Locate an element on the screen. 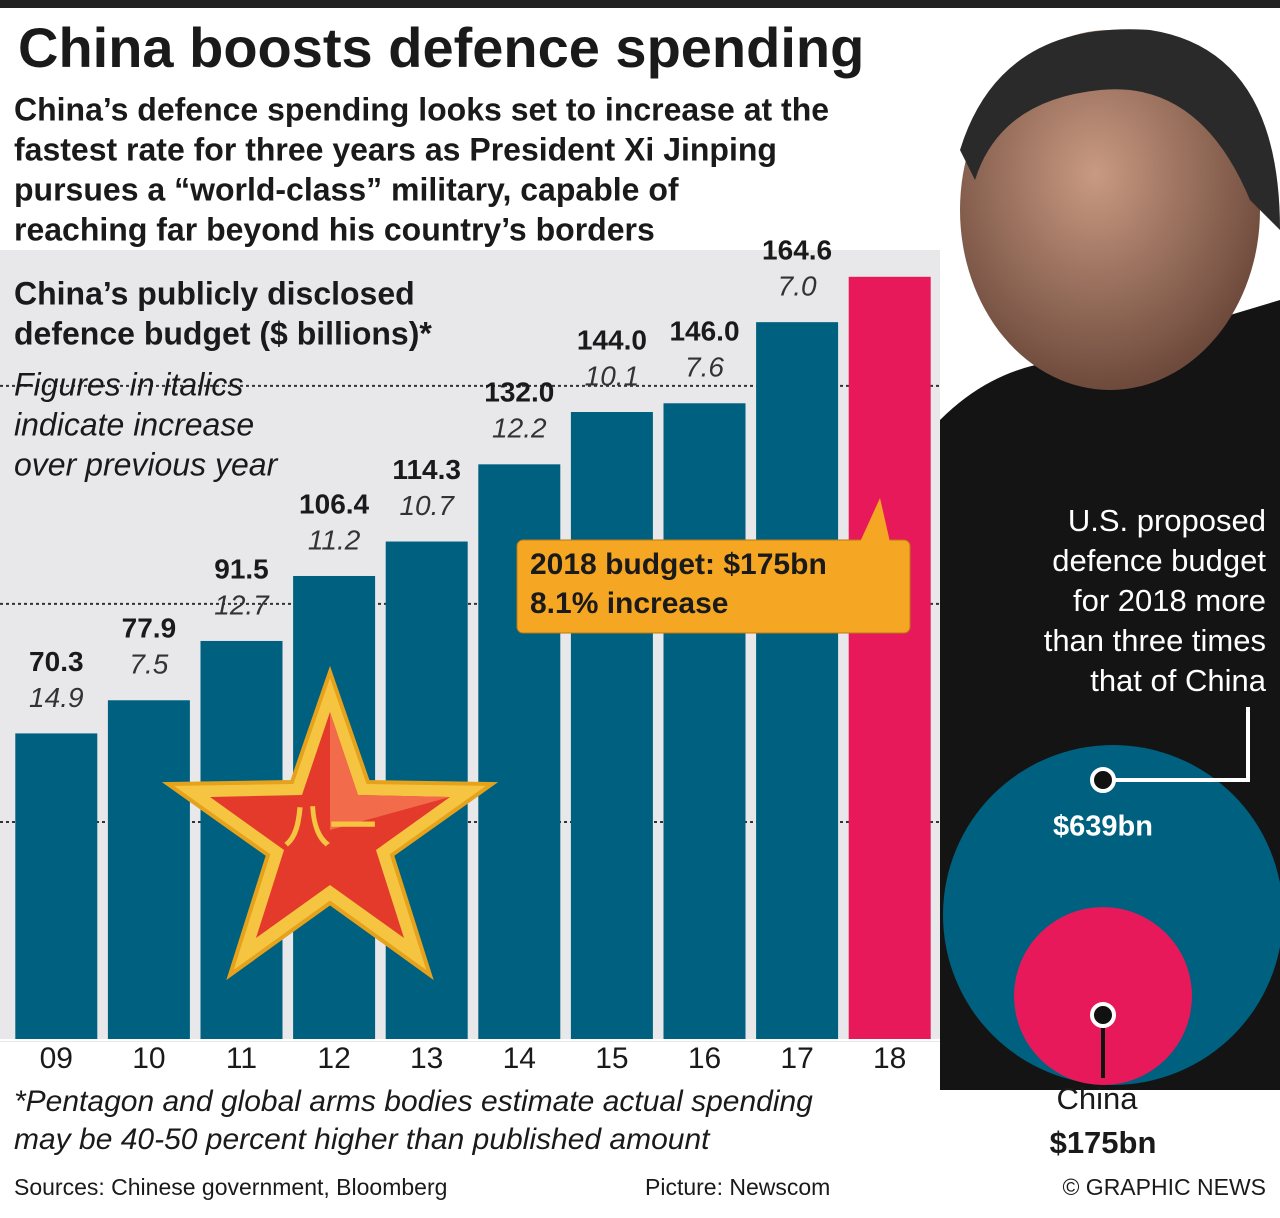 Image resolution: width=1280 pixels, height=1218 pixels. value-label: 114.3 is located at coordinates (426, 469).